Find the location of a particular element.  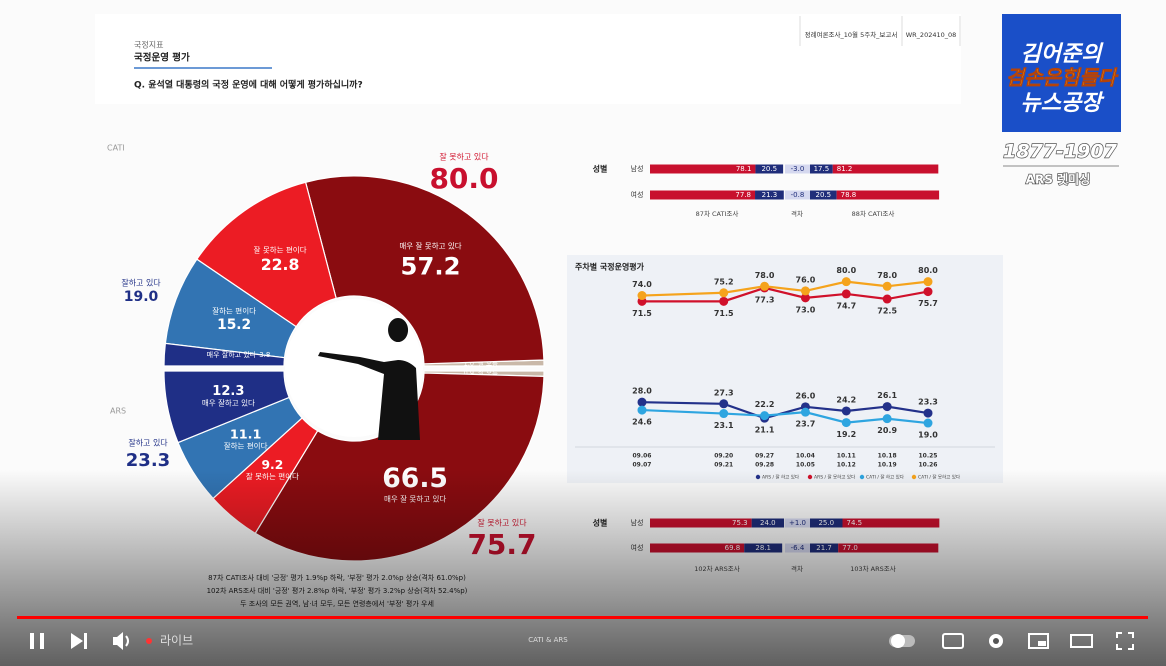

autoplay-toggle is located at coordinates (902, 641).